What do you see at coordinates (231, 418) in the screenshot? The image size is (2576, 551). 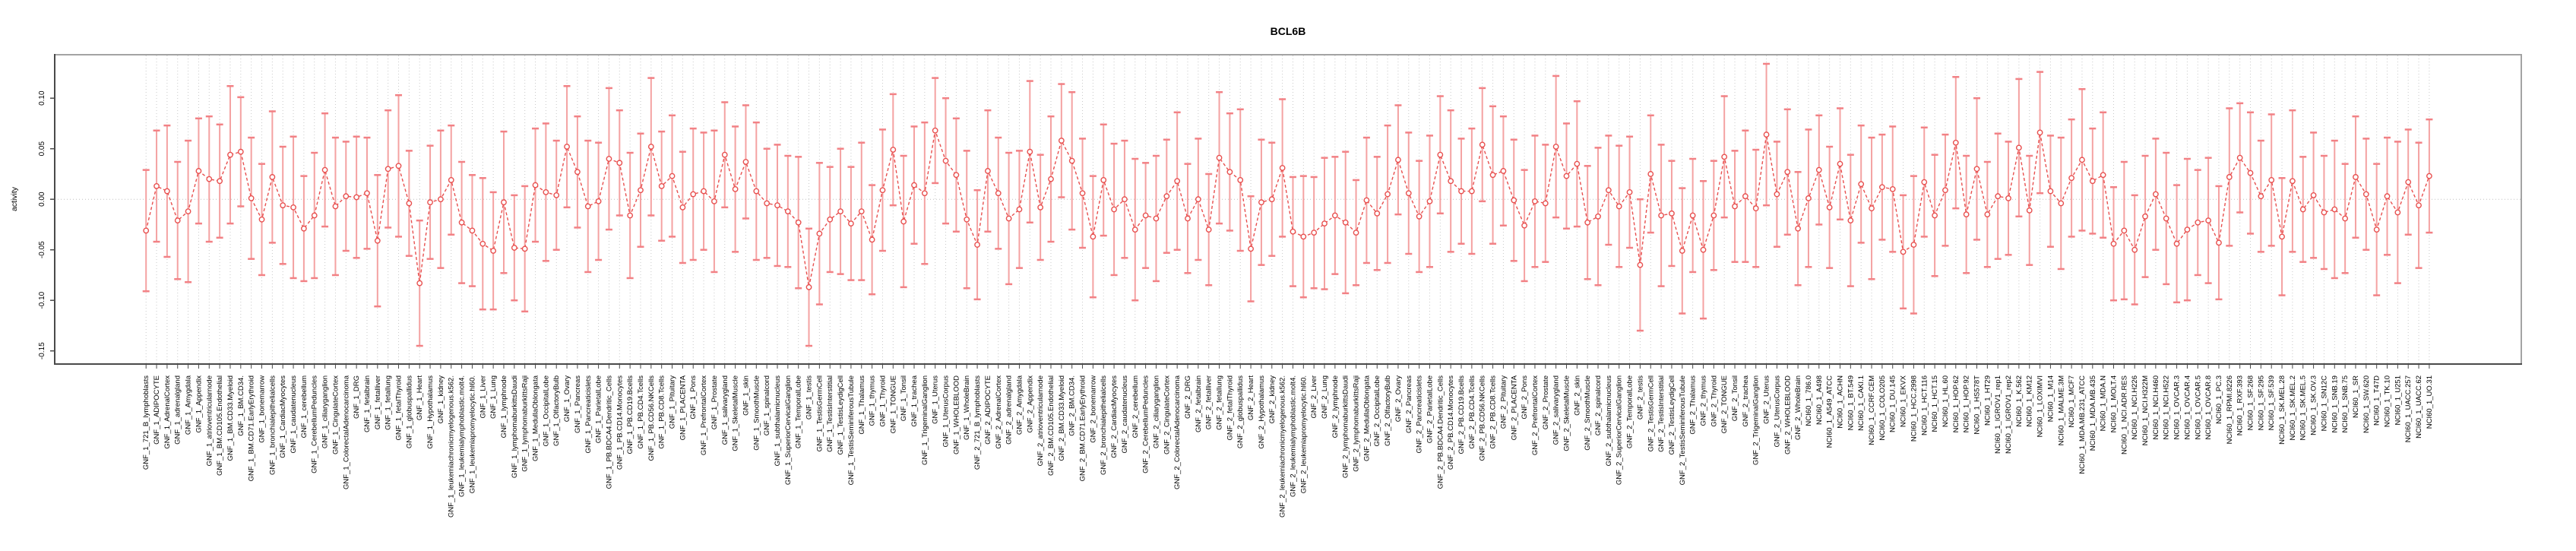 I see `x-tick-label: GNF_1_BM.CD33.Myeloid` at bounding box center [231, 418].